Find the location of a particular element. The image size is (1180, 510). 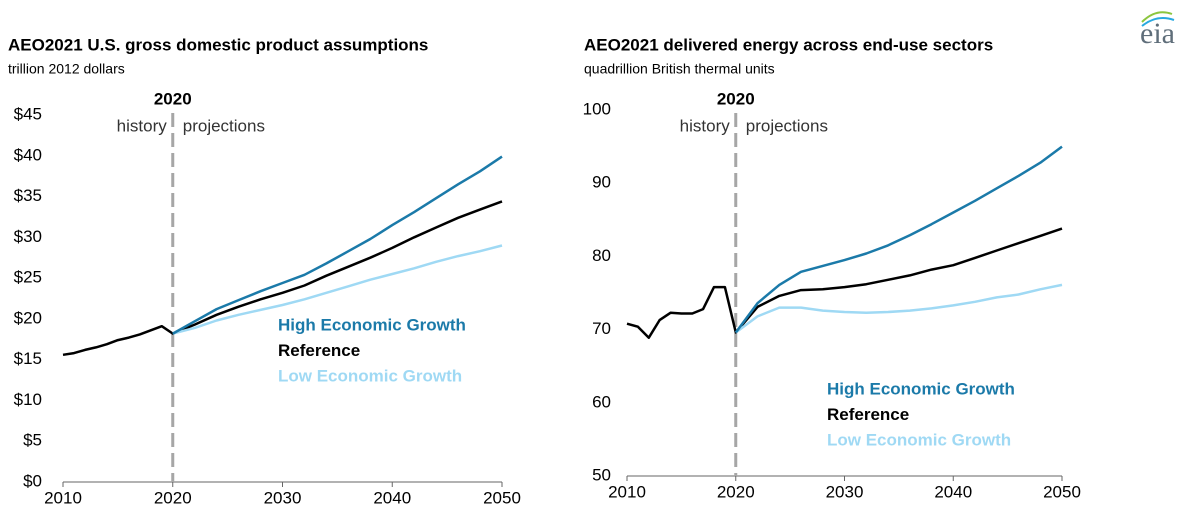

y-tick-label: $40 is located at coordinates (28, 154).